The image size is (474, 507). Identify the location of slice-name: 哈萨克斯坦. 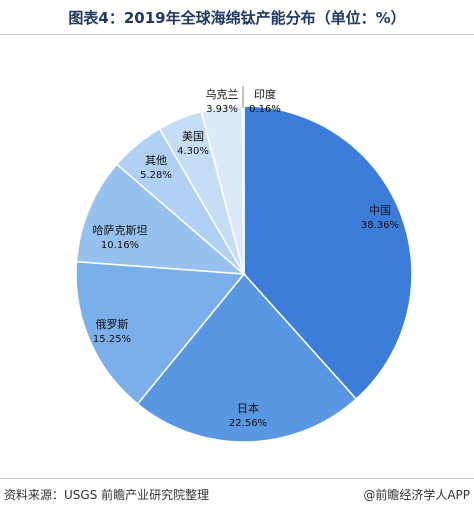
(120, 230).